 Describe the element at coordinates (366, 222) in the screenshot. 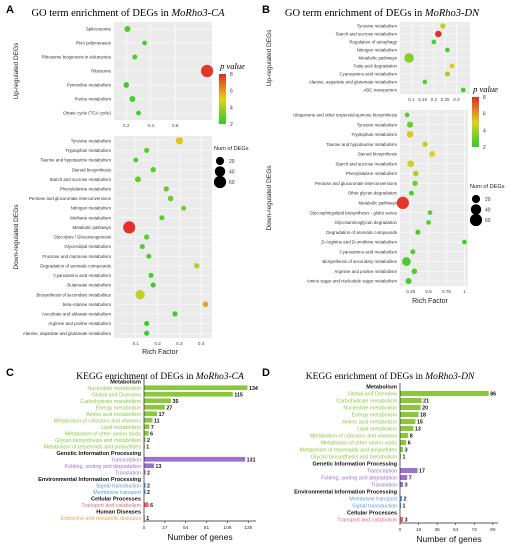

I see `term-label: Glycosaminoglycan degradation` at that location.